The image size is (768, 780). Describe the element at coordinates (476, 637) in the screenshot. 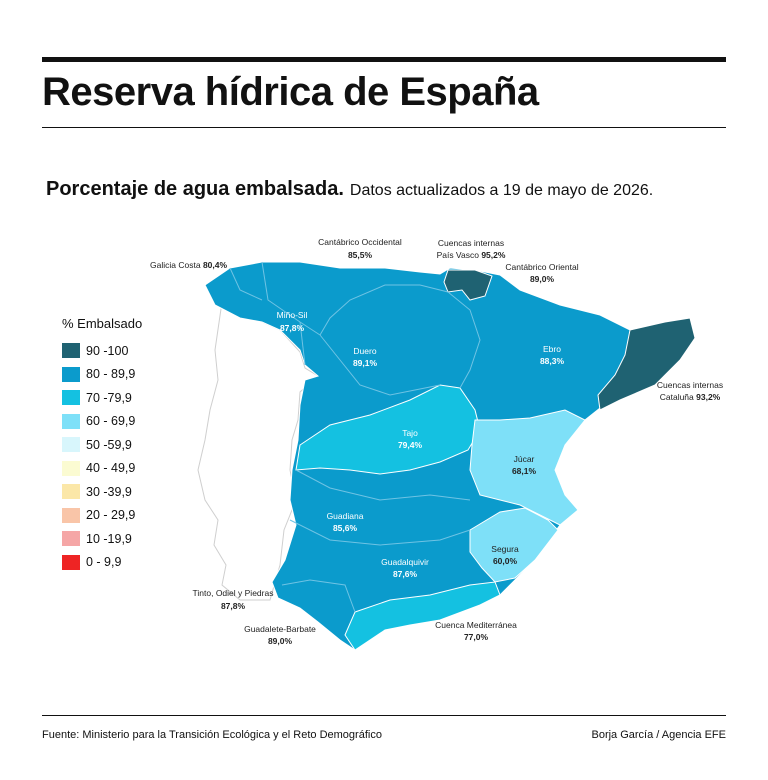

I see `label-mediterranea-value: 77,0%` at that location.